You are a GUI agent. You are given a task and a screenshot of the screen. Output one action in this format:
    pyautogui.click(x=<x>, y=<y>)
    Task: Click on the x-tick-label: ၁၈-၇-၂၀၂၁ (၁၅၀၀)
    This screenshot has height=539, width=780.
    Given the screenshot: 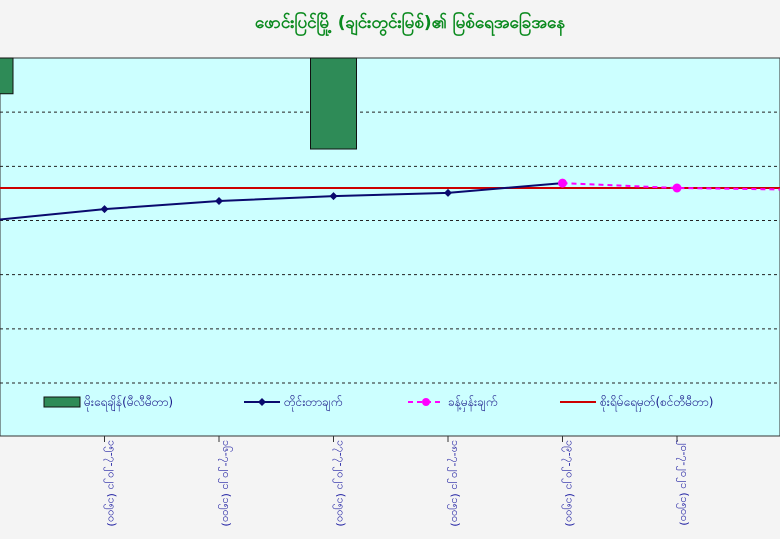 What is the action you would take?
    pyautogui.click(x=454, y=483)
    